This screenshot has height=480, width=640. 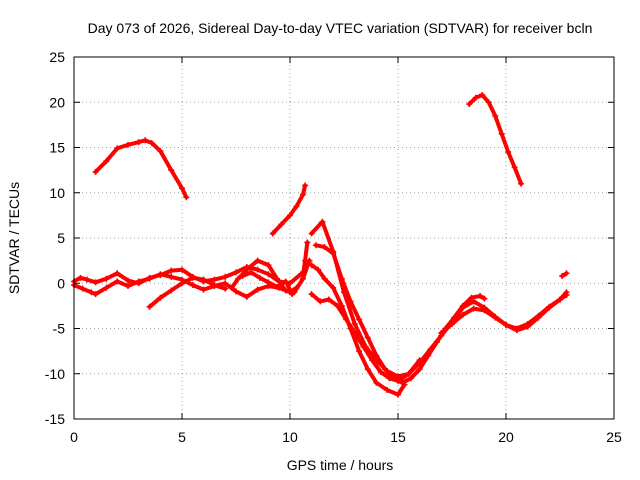 I want to click on x-axis-label: GPS time / hours, so click(x=340, y=465).